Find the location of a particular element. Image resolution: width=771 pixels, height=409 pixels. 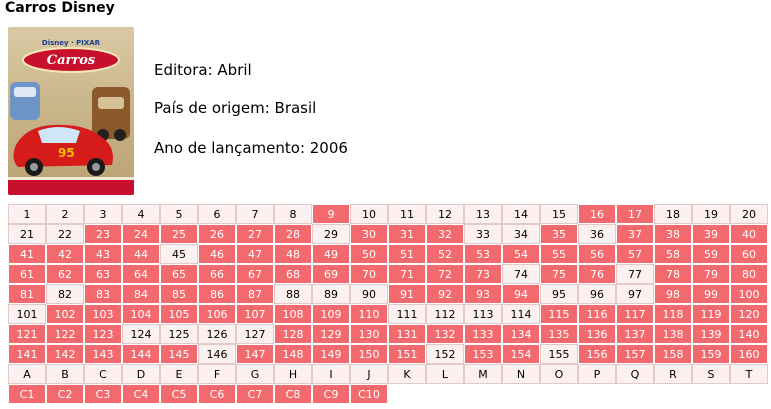

sticker-cell-61: 61 is located at coordinates (27, 274).